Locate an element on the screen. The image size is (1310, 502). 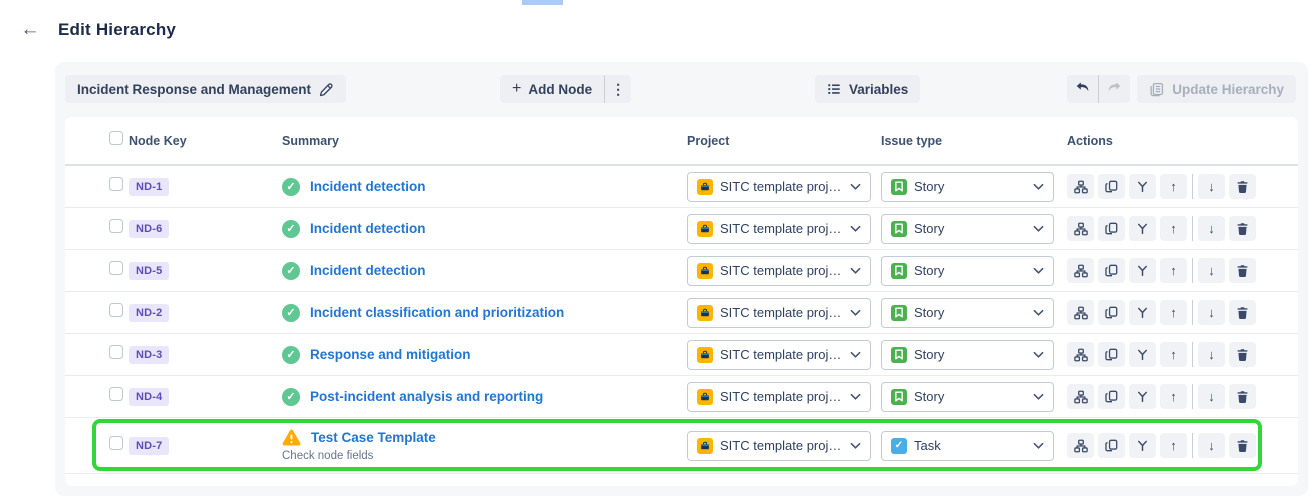
issue-type-select: ✓ Task is located at coordinates (967, 445).